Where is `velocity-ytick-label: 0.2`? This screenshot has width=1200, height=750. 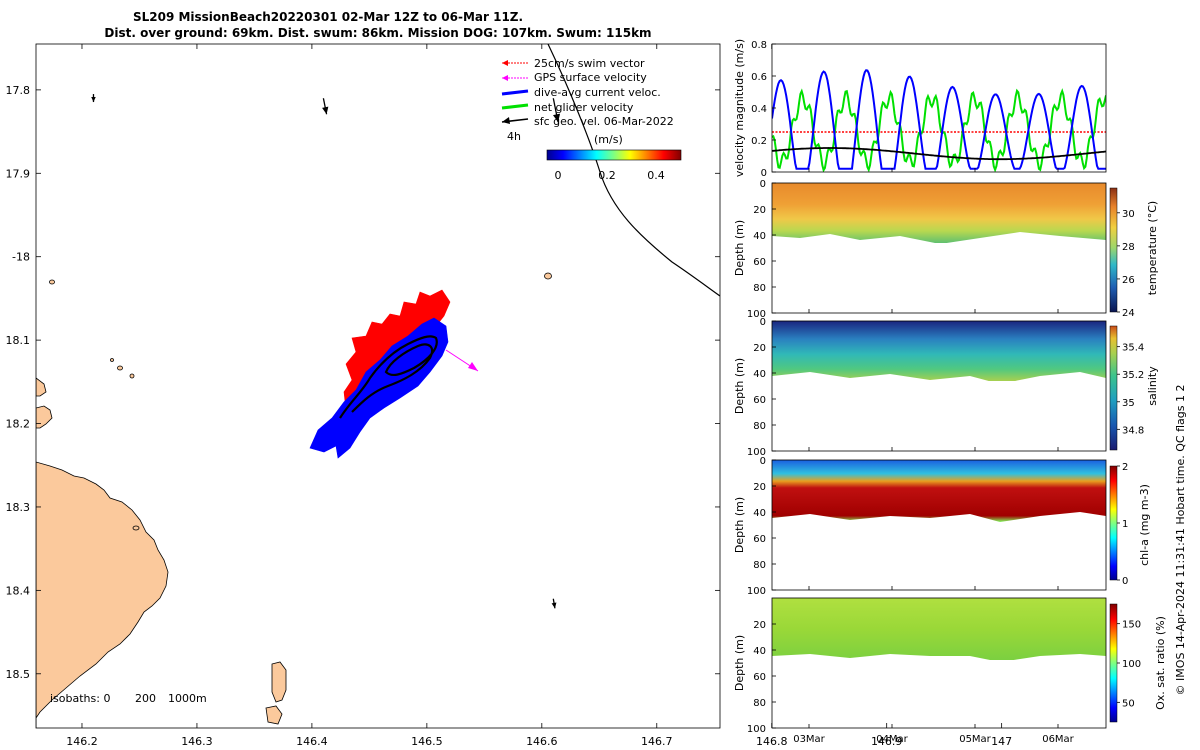 velocity-ytick-label: 0.2 is located at coordinates (759, 141).